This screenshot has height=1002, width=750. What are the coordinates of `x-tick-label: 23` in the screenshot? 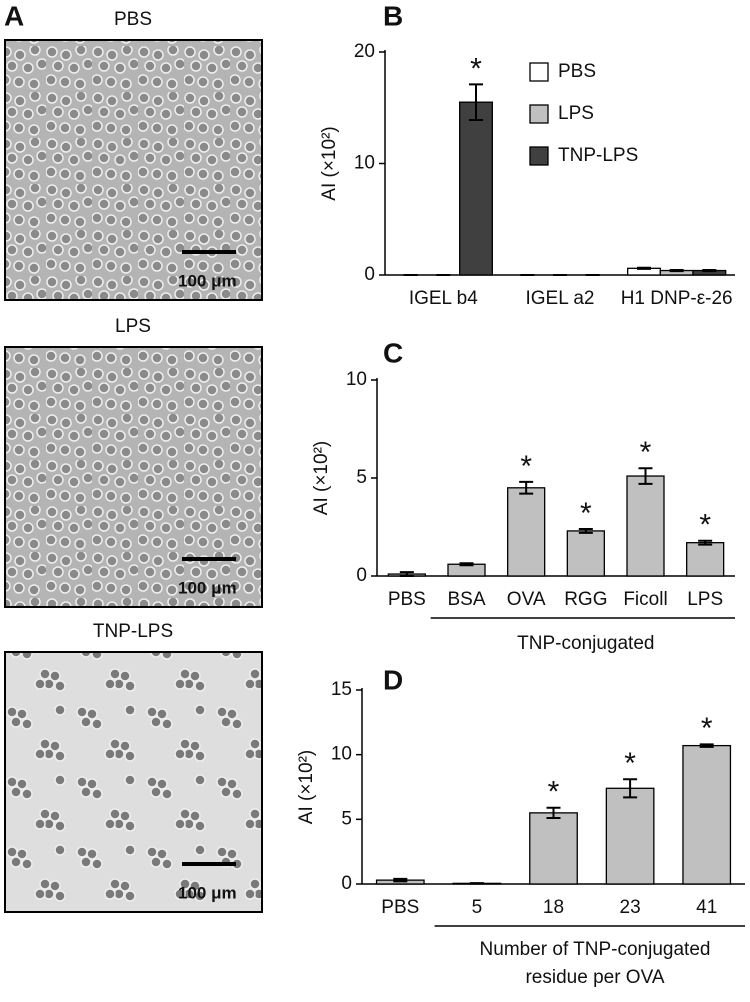 It's located at (630, 907).